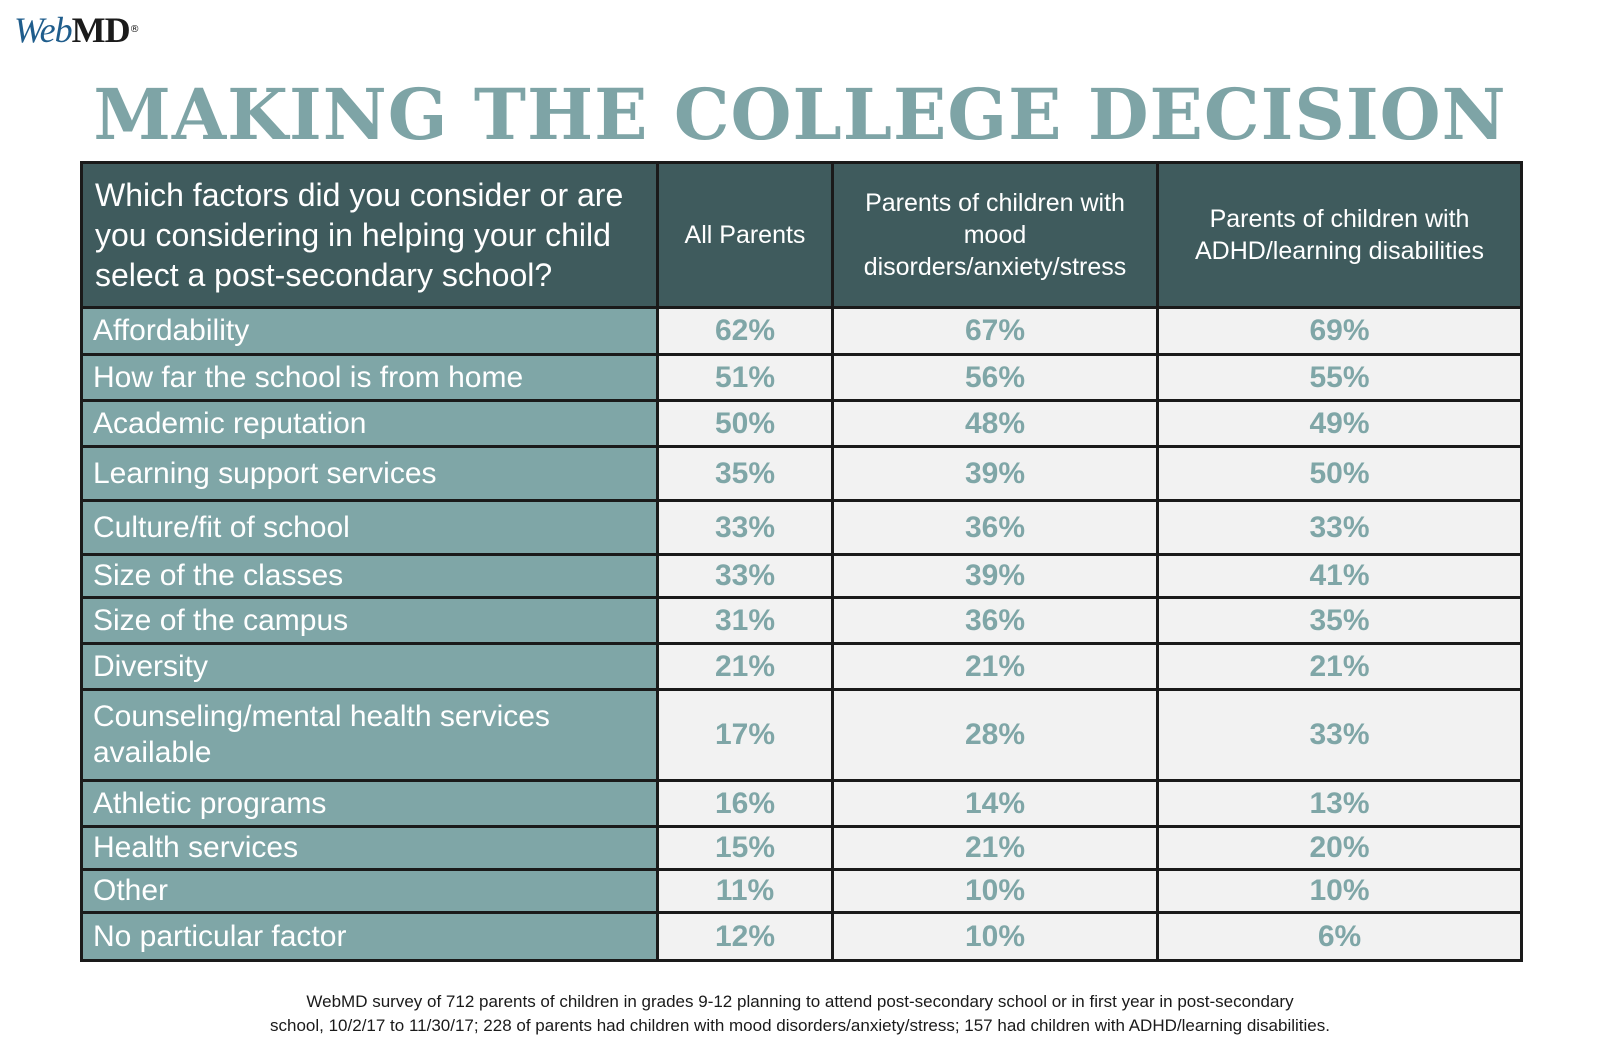 This screenshot has height=1044, width=1600. I want to click on value-cell: 11%, so click(746, 892).